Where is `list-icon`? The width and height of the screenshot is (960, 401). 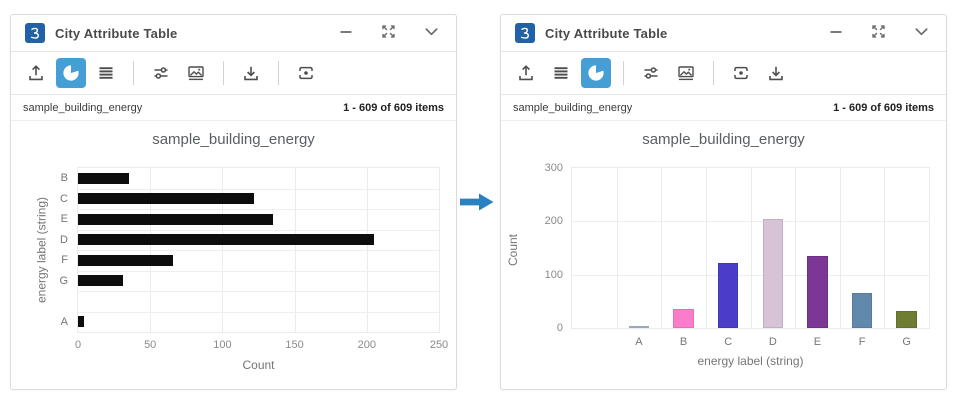 list-icon is located at coordinates (561, 73).